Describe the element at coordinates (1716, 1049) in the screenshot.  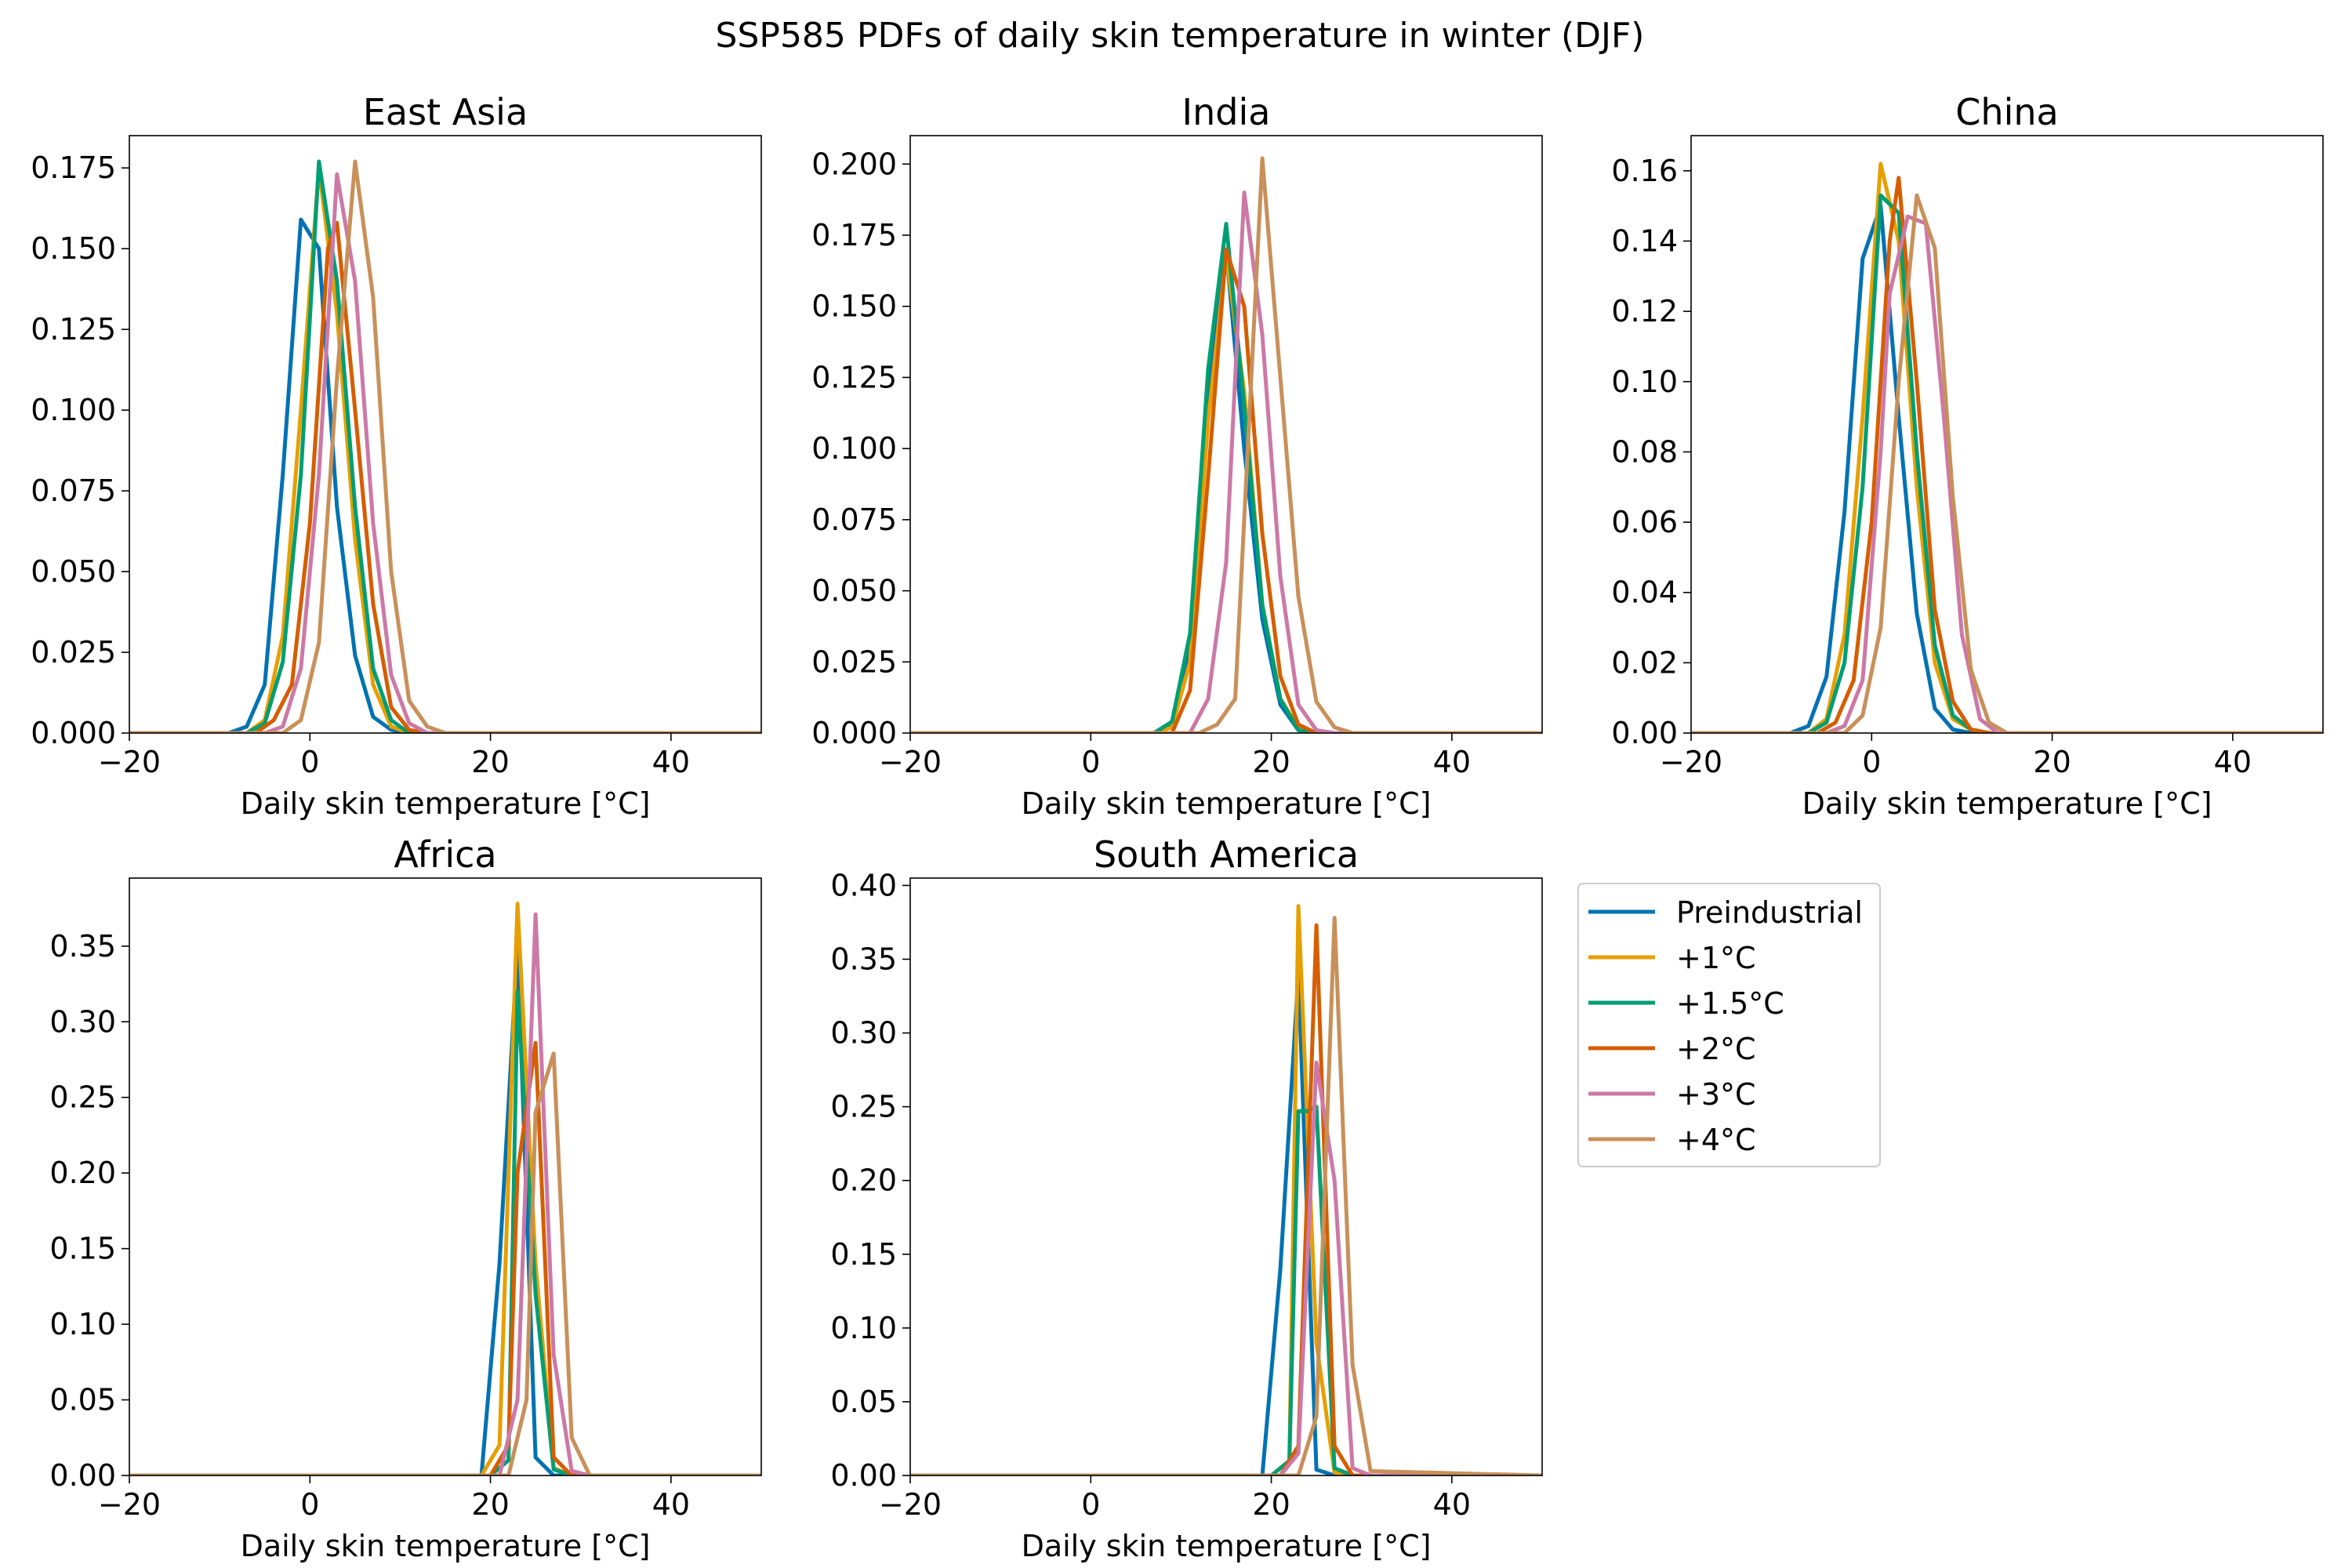
I see `legend-label-2-c: +2°C` at that location.